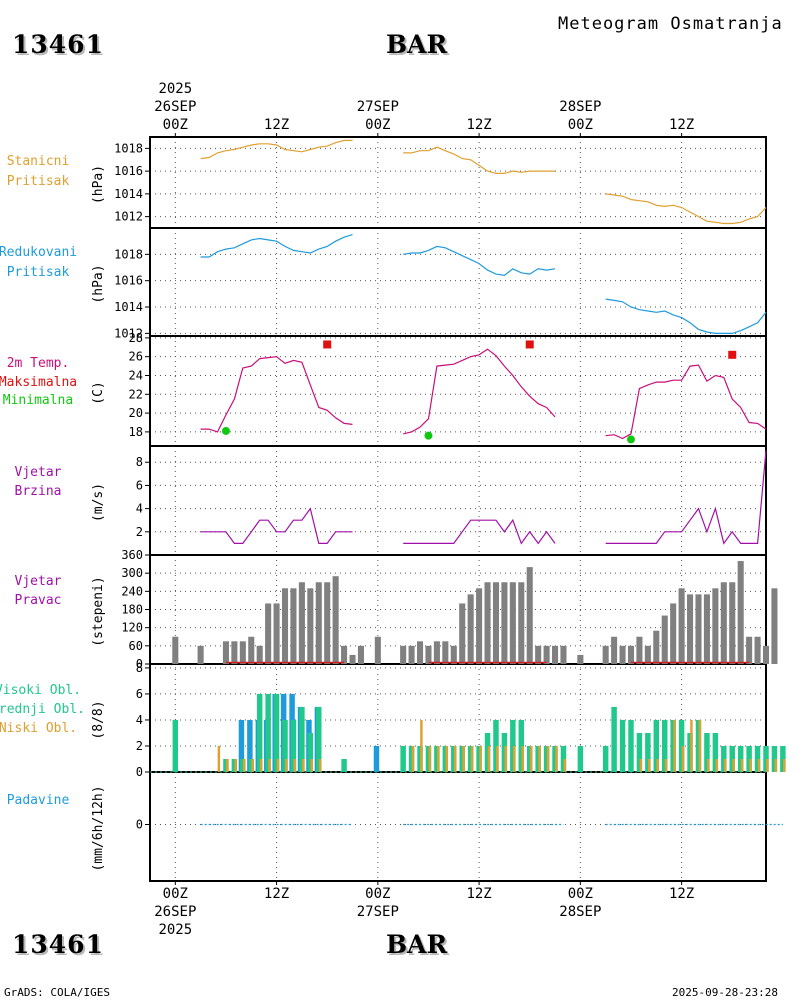 The width and height of the screenshot is (800, 1000). What do you see at coordinates (175, 89) in the screenshot?
I see `year-label-top: 2025` at bounding box center [175, 89].